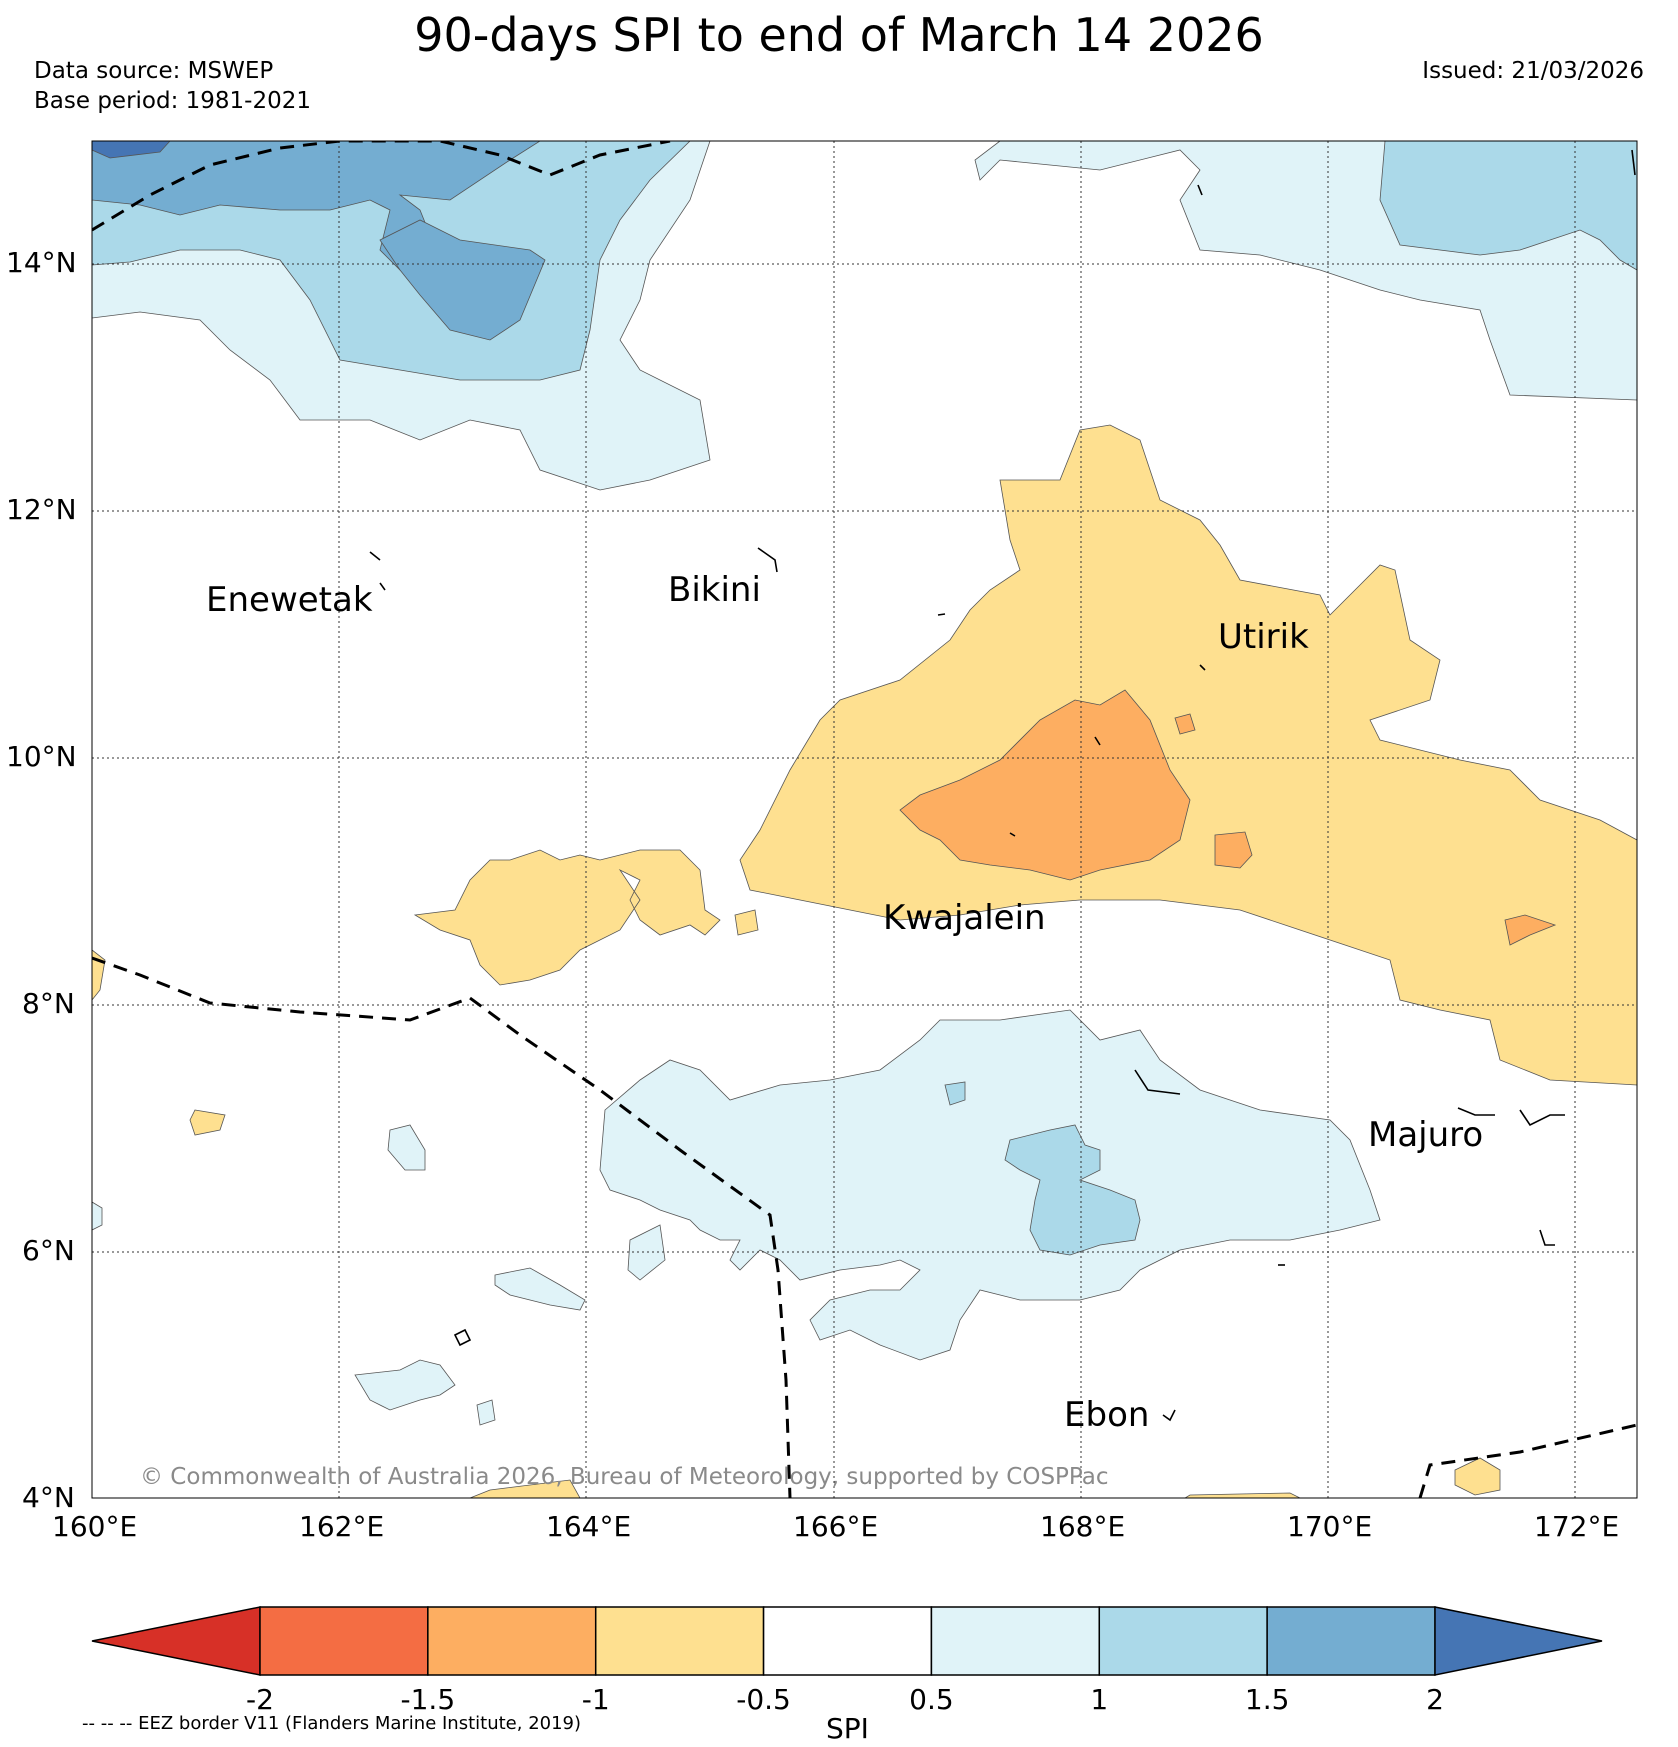  Describe the element at coordinates (763, 1699) in the screenshot. I see `colorbar-tick-label: -0.5` at that location.